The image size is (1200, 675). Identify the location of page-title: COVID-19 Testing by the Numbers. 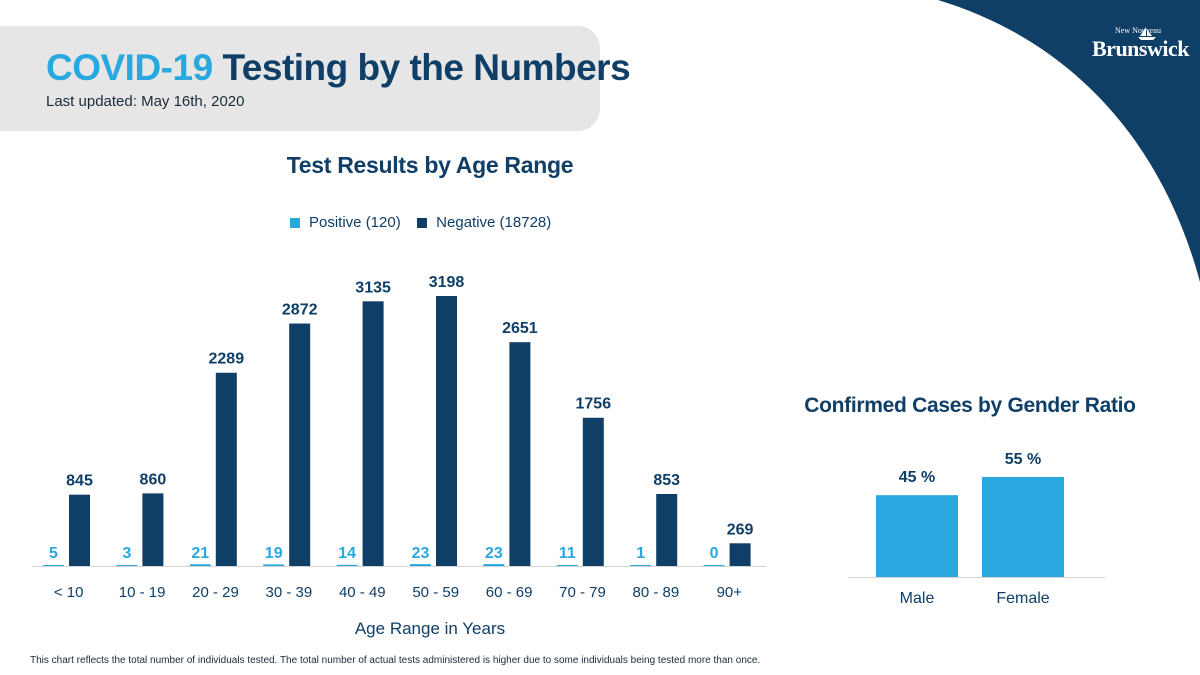
(338, 68).